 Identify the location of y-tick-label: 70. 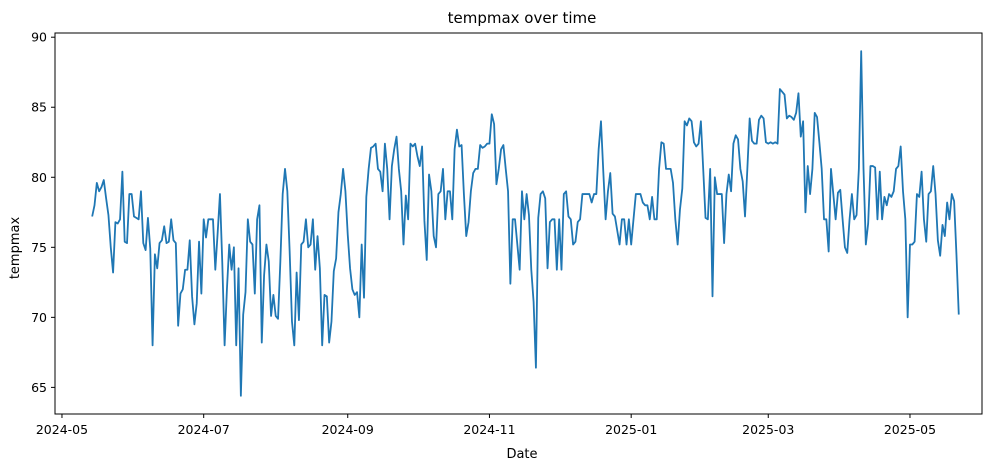
(39, 317).